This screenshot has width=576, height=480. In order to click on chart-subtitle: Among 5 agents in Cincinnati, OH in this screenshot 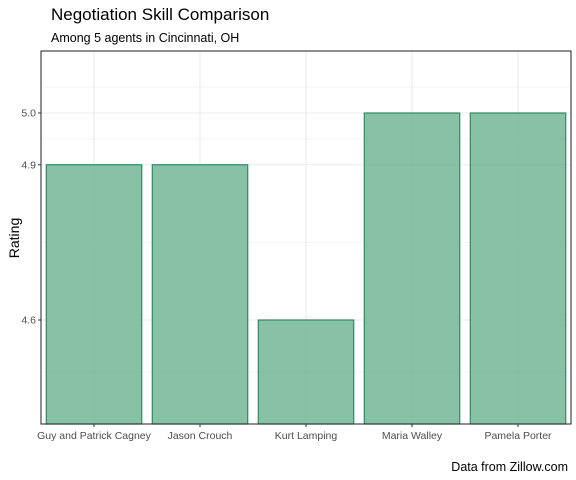, I will do `click(145, 38)`.